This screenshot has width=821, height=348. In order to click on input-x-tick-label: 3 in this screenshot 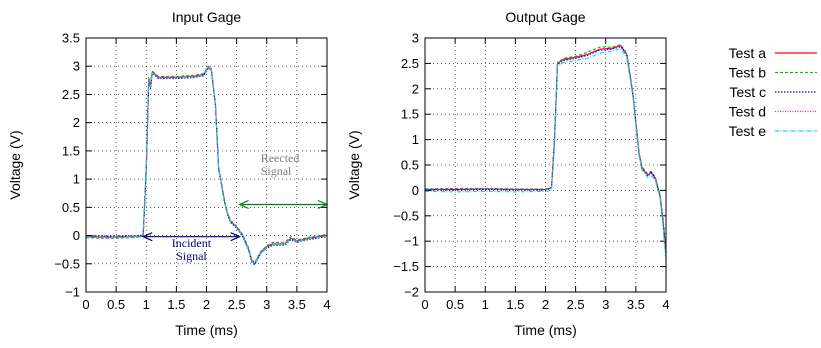, I will do `click(266, 304)`.